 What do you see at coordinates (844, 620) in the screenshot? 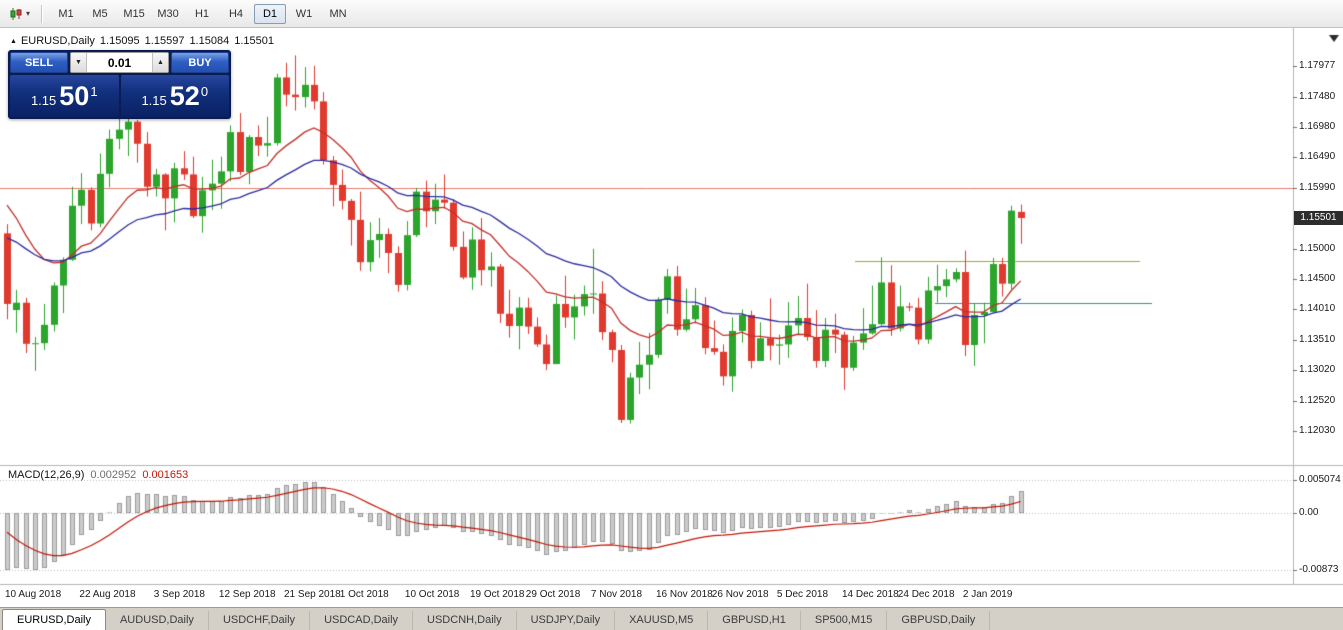
I see `chart-tab-sp500-m15: SP500,M15` at bounding box center [844, 620].